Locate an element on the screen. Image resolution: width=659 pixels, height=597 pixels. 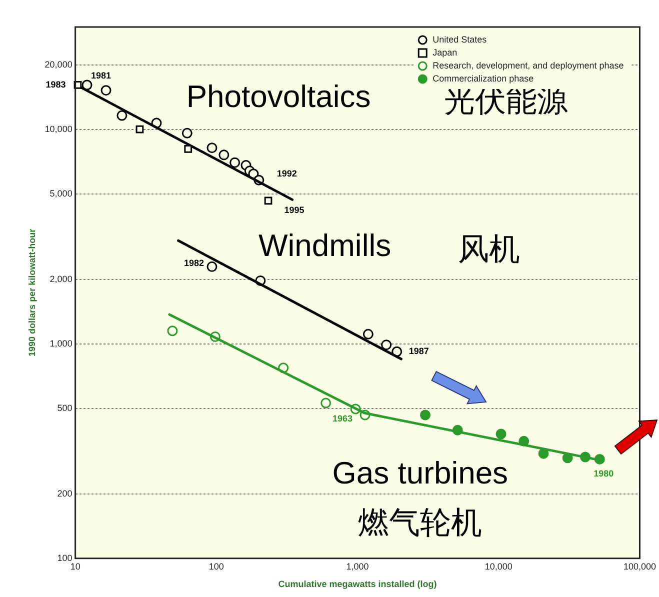
annotation: 1992 is located at coordinates (286, 173).